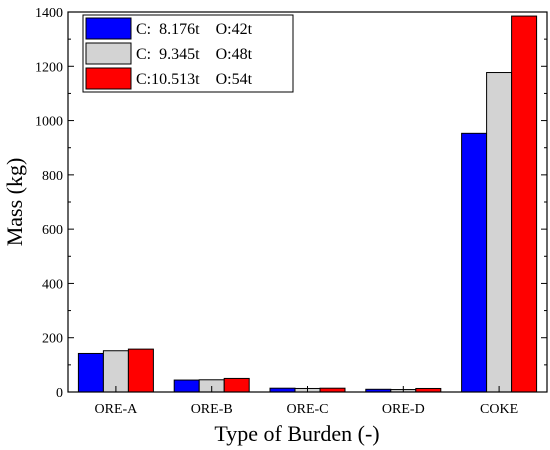 Image resolution: width=550 pixels, height=450 pixels. Describe the element at coordinates (403, 409) in the screenshot. I see `x-tick-label: ORE-D` at that location.